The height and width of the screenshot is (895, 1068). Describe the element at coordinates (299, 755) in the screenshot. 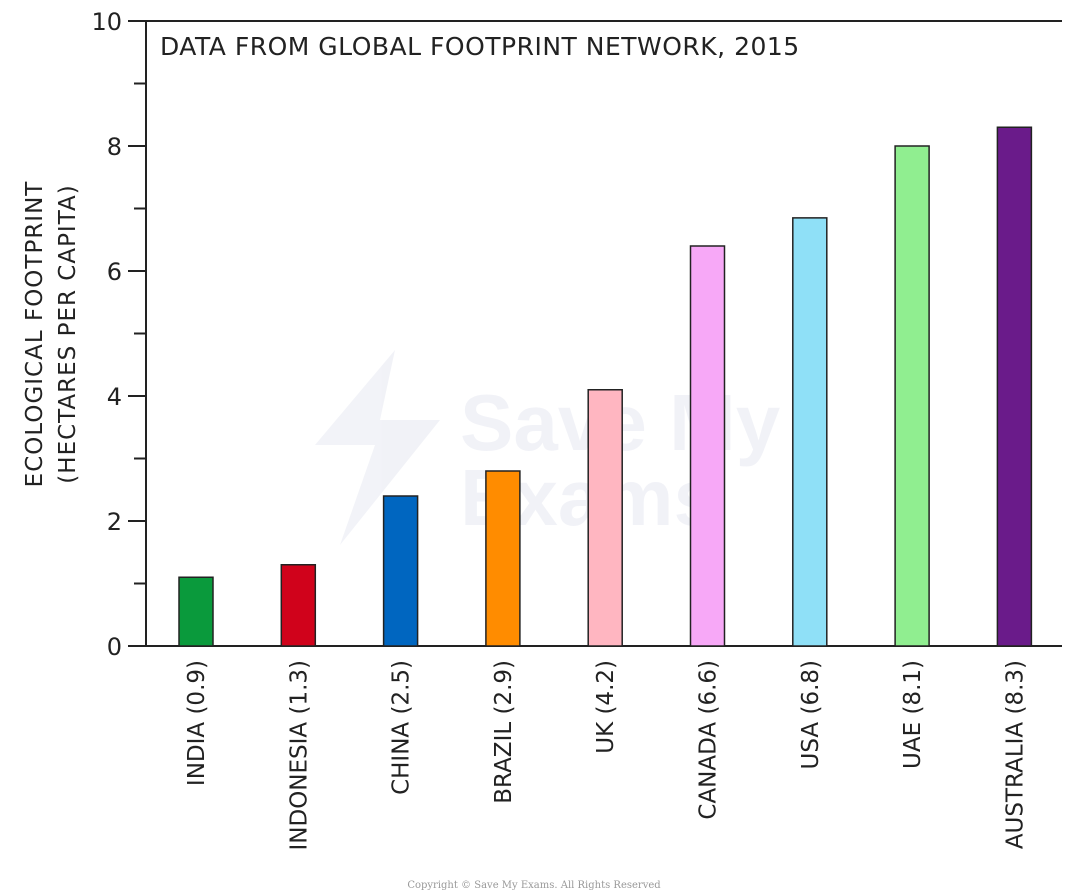

I see `category-label: INDONESIA (1.3)` at that location.